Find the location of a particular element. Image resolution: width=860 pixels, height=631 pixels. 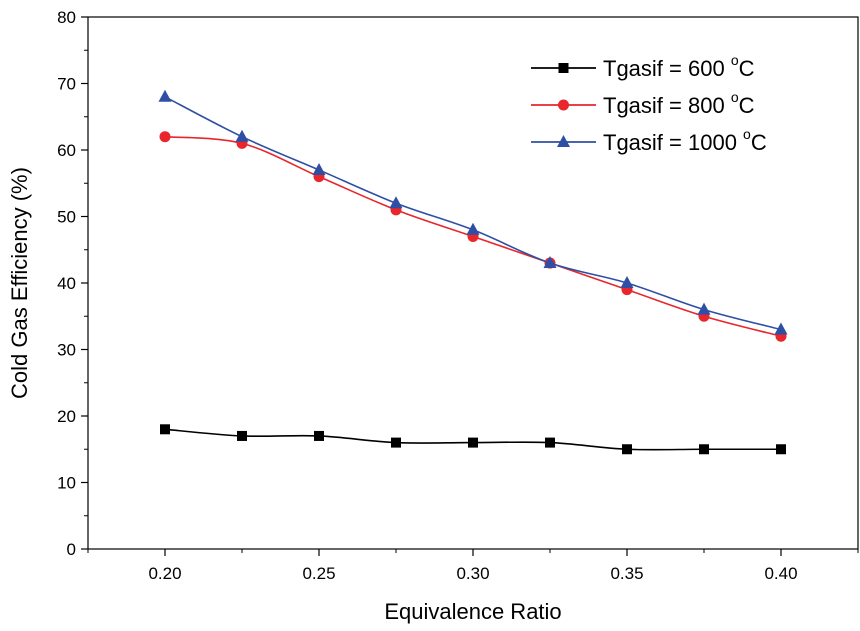

y-tick-label: 20 is located at coordinates (66, 416).